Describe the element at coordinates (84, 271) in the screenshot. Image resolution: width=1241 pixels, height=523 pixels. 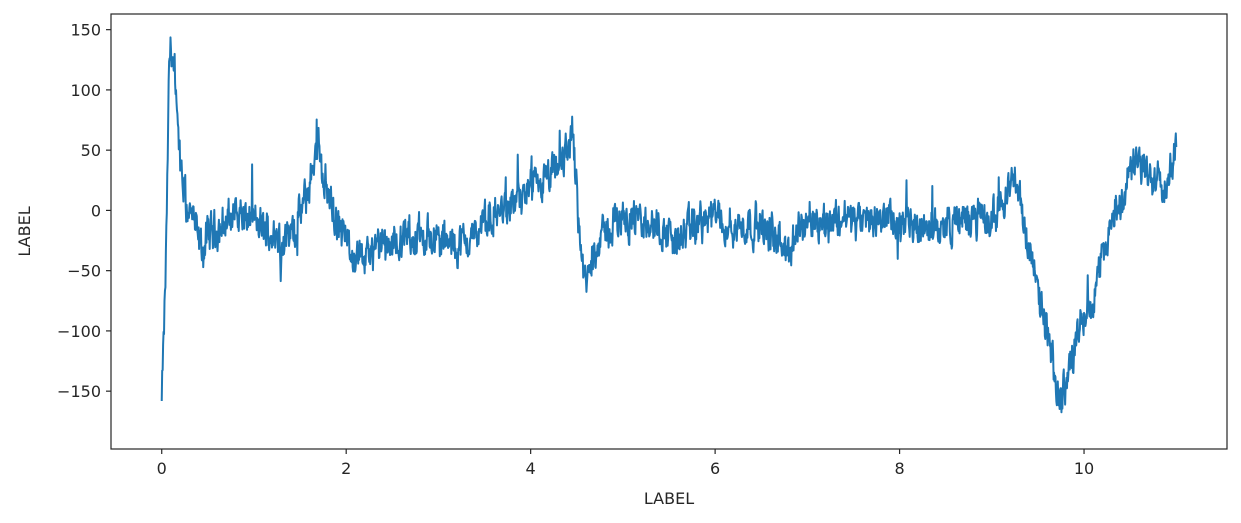
I see `y-tick-label: −50` at that location.